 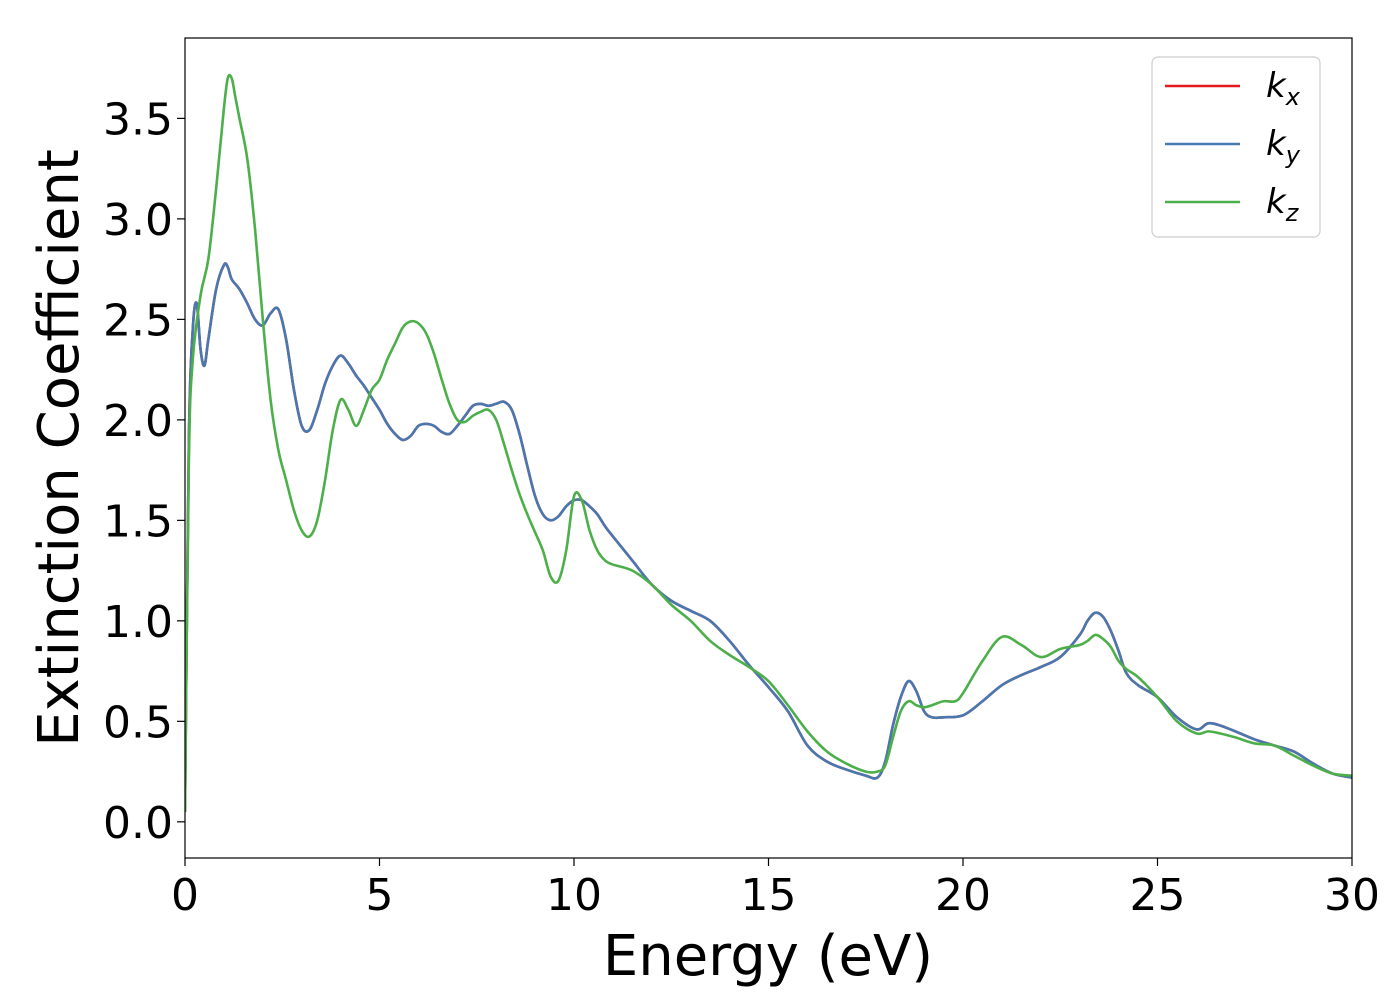 I want to click on y-tick-label: 1.5, so click(x=138, y=521).